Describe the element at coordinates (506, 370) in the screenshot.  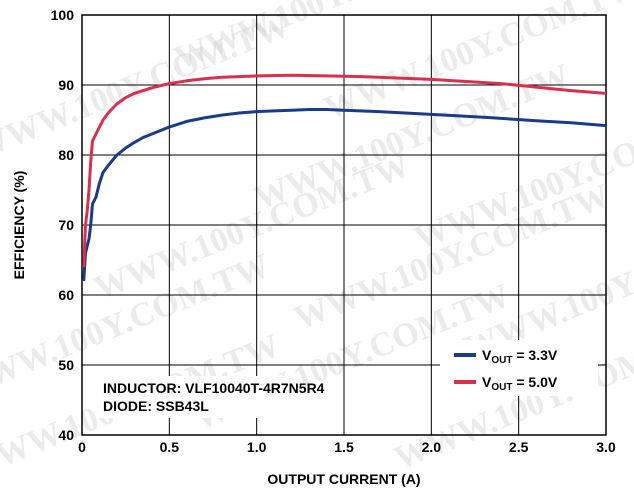
I see `legend: VOUT = 3.3V VOUT = 5.0V` at that location.